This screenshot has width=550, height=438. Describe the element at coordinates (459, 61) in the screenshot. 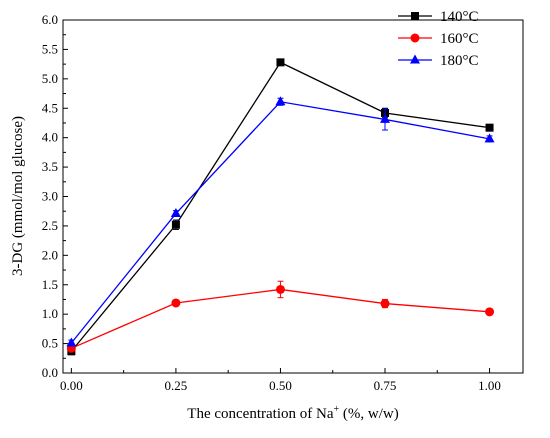

I see `legend-label: 180°C` at that location.